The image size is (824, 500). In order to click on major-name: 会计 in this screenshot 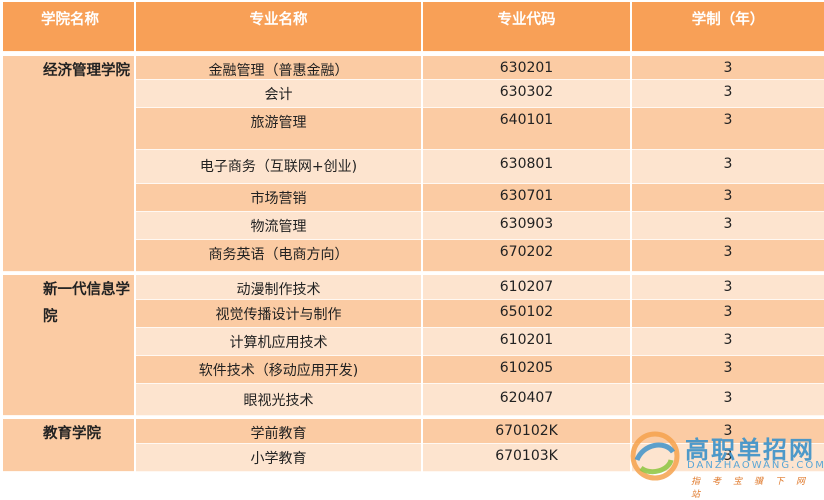, I will do `click(278, 94)`.